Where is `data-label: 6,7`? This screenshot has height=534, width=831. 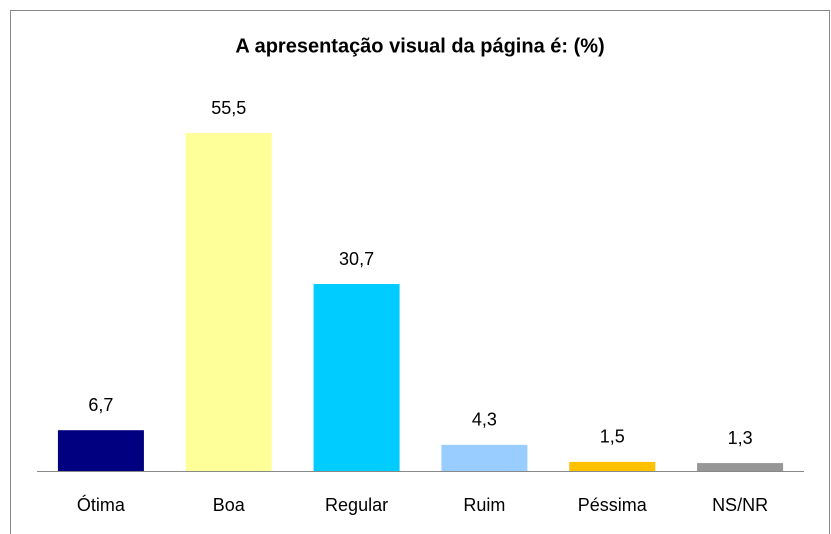 data-label: 6,7 is located at coordinates (100, 405).